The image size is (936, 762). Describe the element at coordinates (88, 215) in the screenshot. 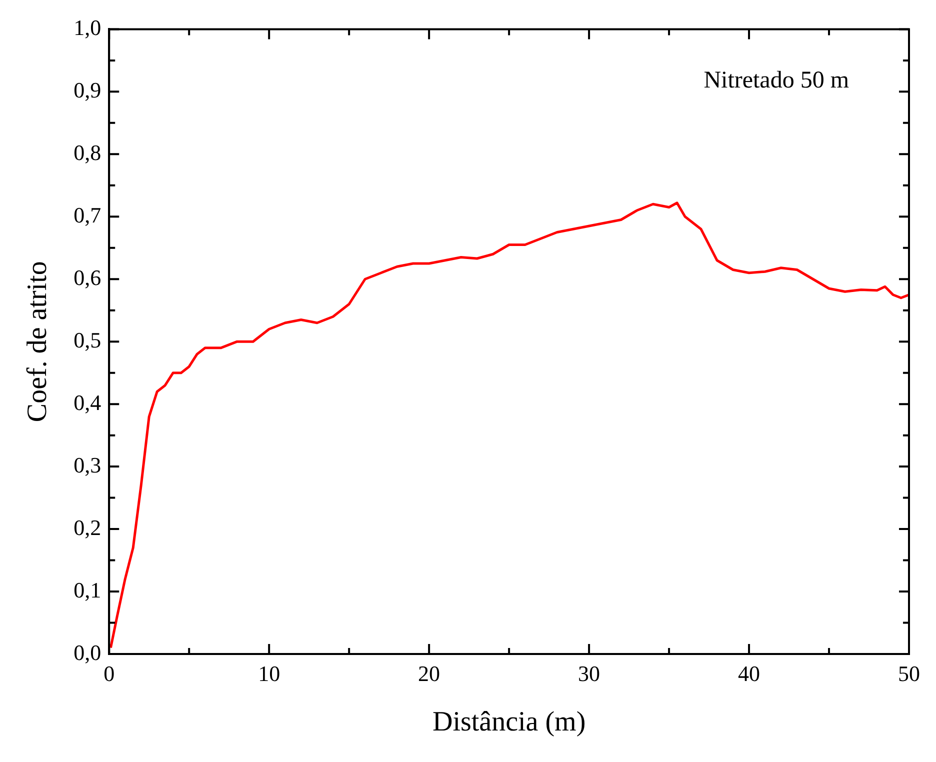

I see `y-tick-label: 0,7` at that location.